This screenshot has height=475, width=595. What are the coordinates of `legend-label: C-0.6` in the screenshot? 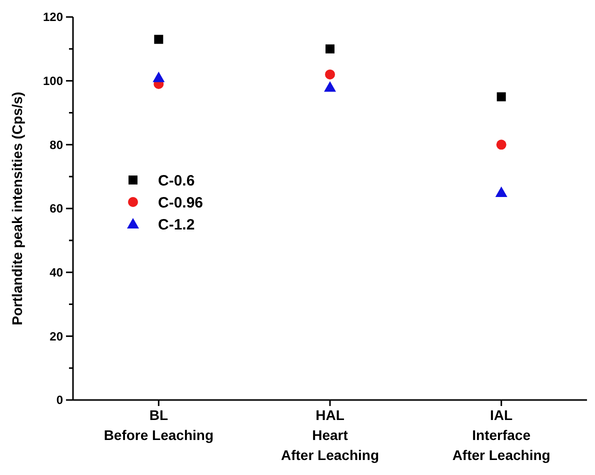 It's located at (176, 181).